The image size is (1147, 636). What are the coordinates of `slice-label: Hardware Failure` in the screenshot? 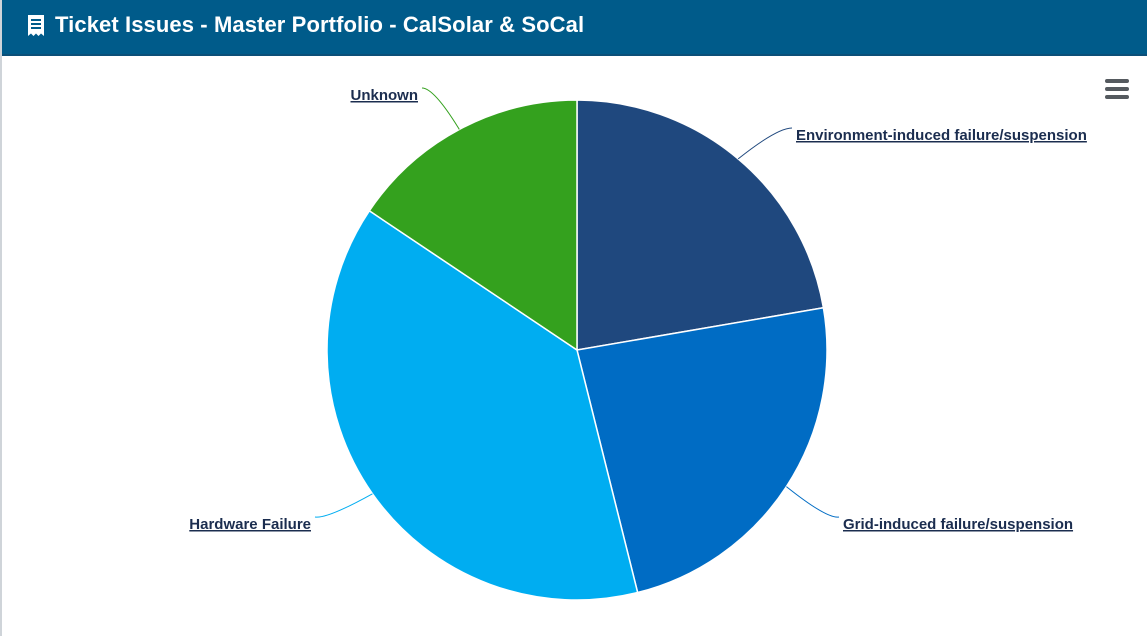 It's located at (250, 524).